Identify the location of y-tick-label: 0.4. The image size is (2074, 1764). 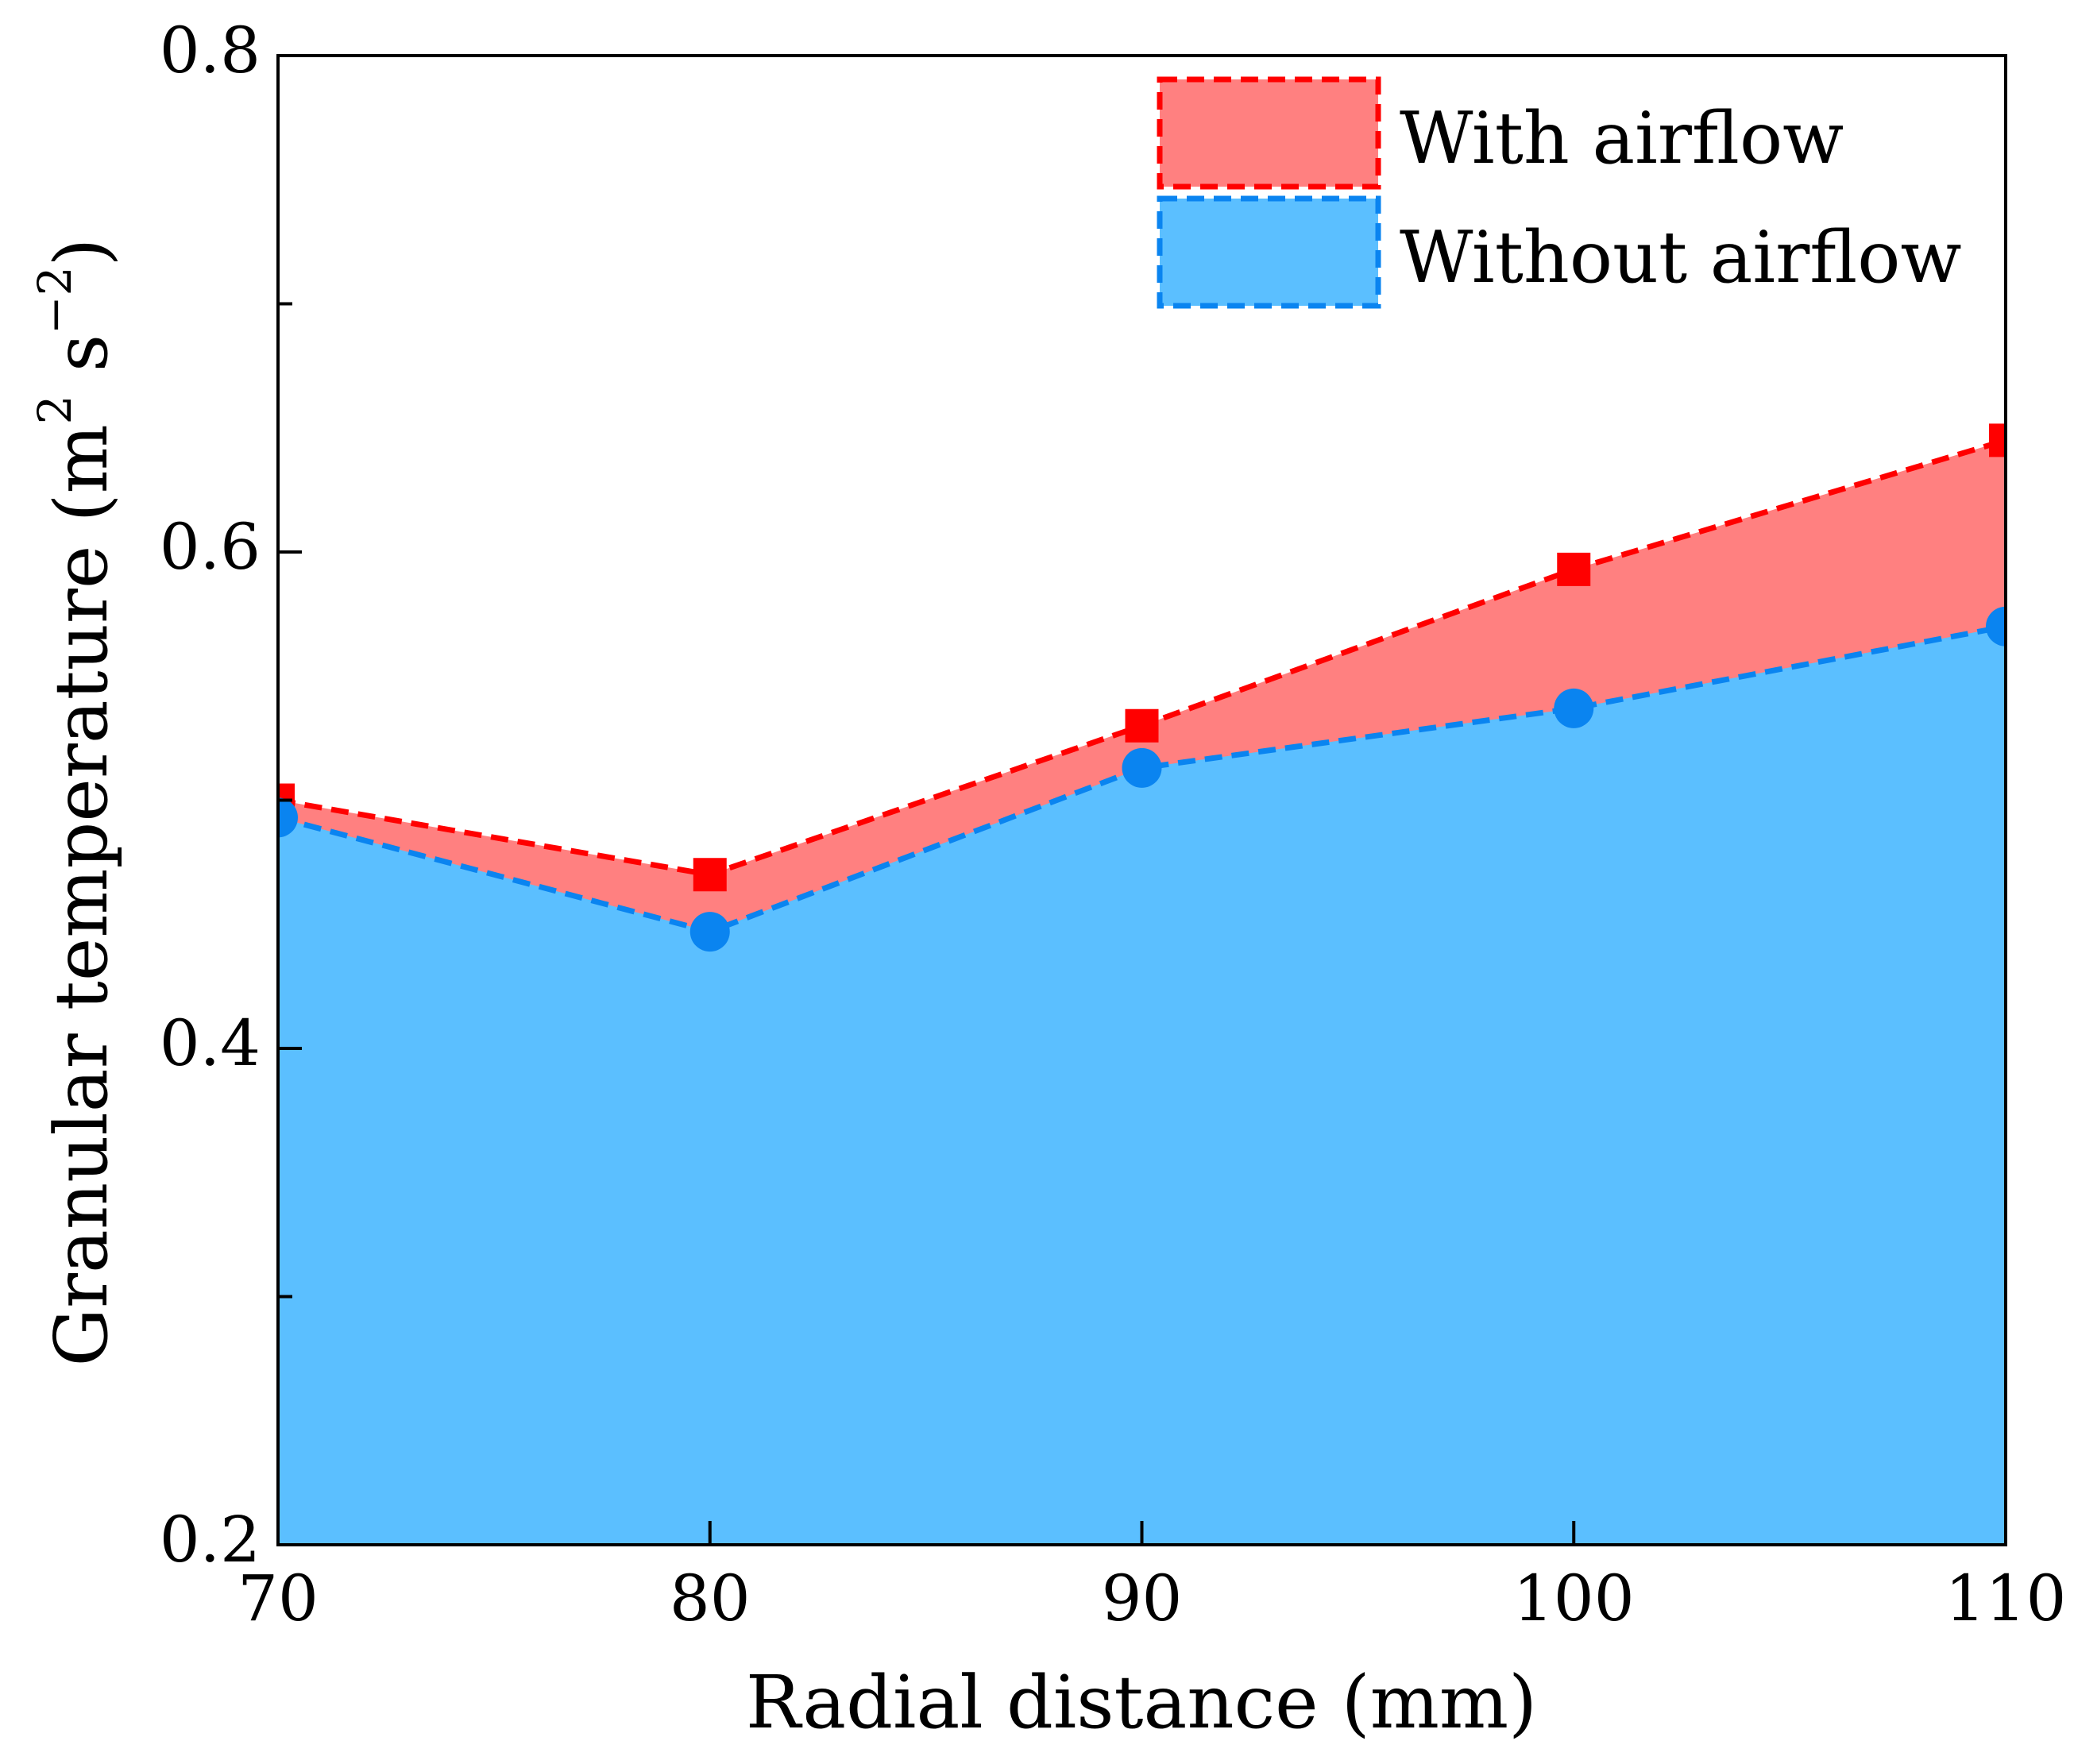
(211, 1043).